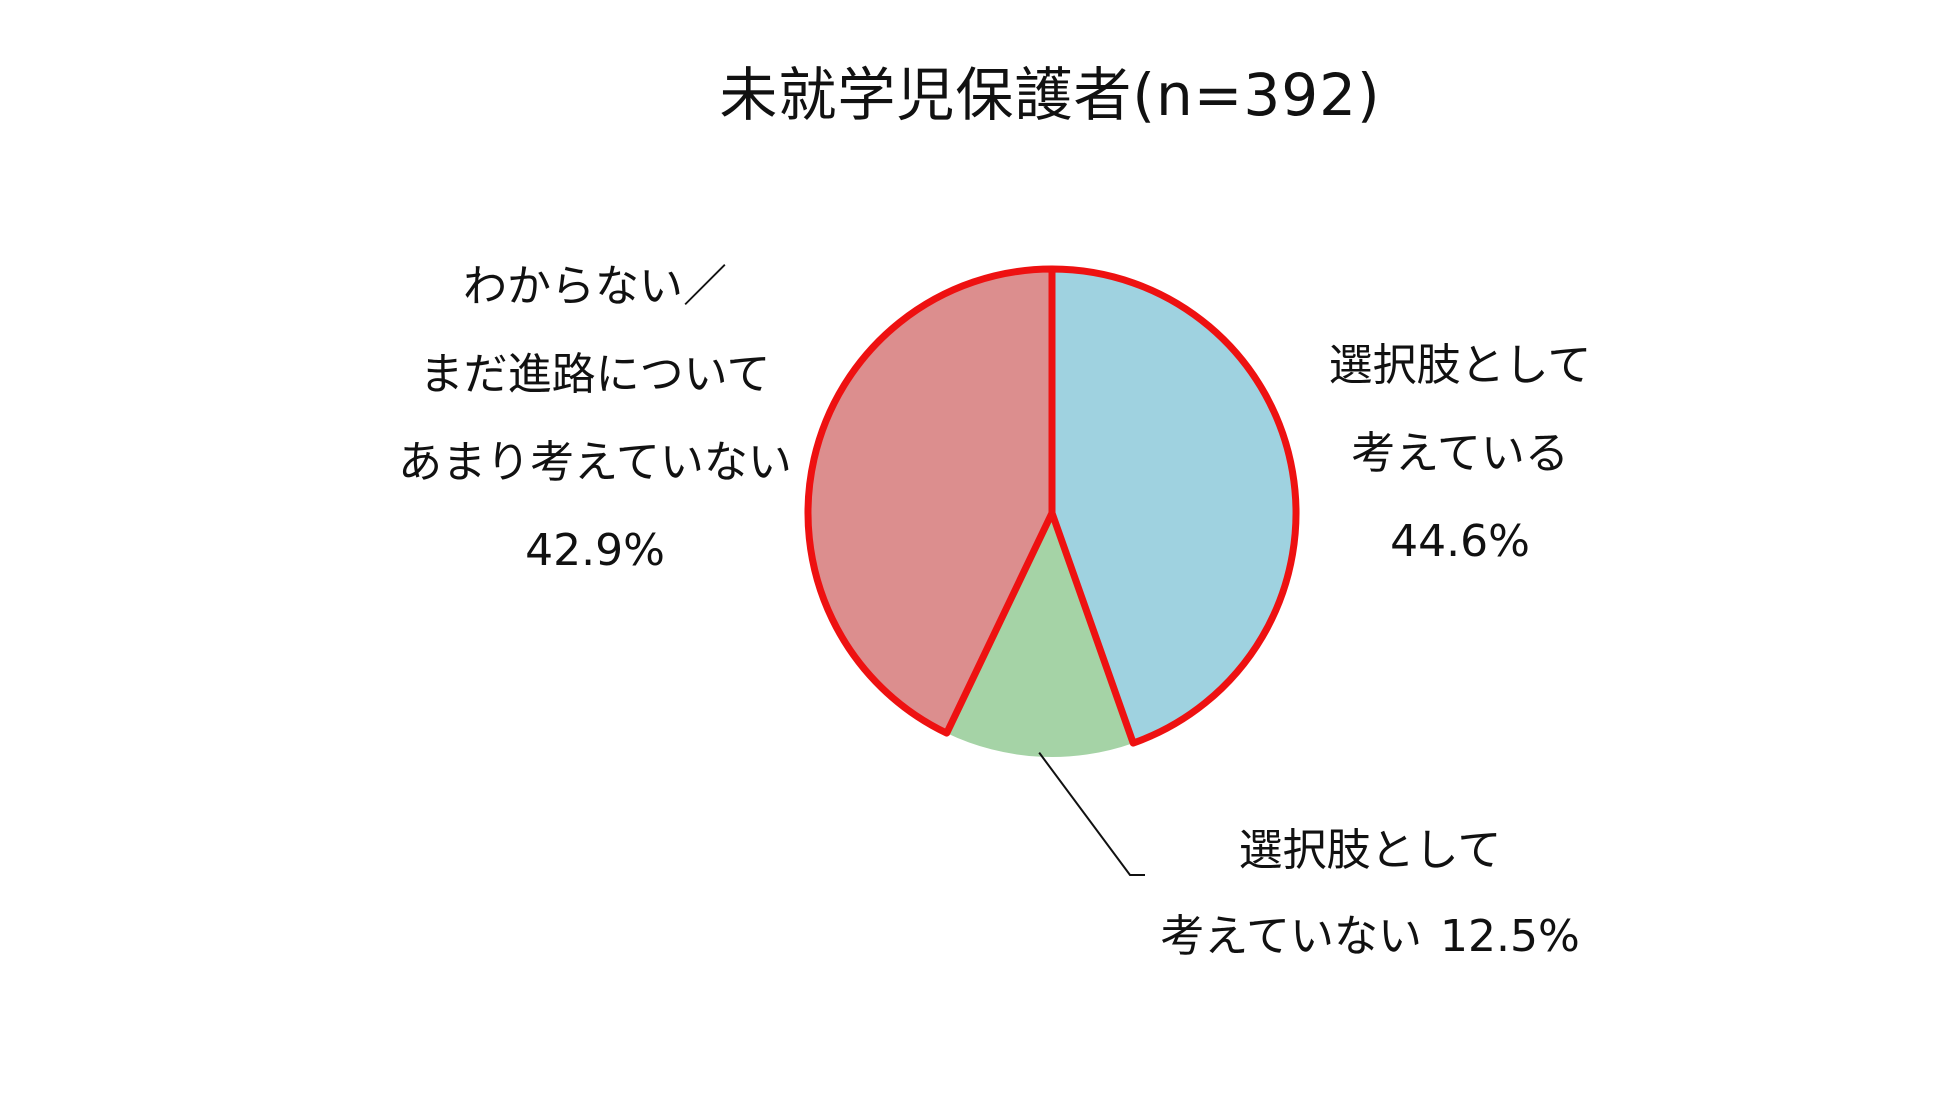 This screenshot has height=1105, width=1950. What do you see at coordinates (595, 550) in the screenshot?
I see `slice-value-label: 42.9%` at bounding box center [595, 550].